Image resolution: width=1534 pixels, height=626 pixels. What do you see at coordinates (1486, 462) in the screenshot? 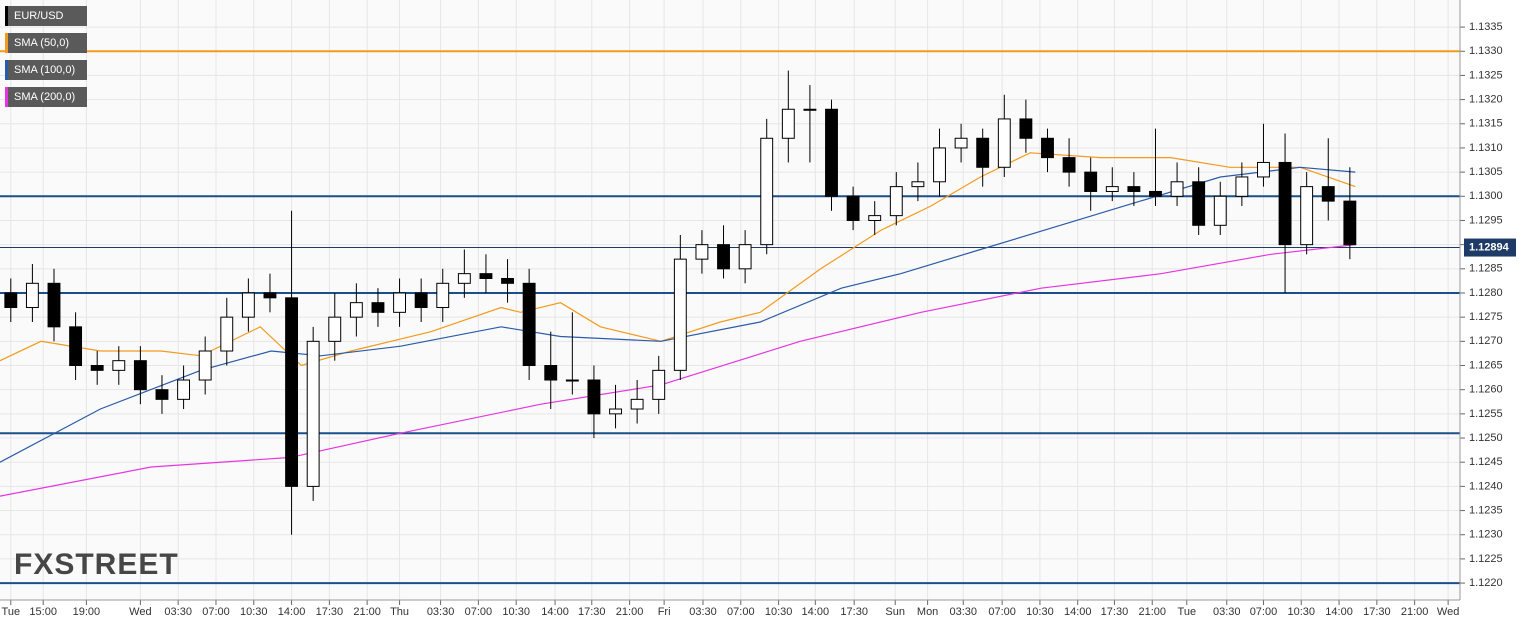
I see `y-tick-label: 1.1245` at bounding box center [1486, 462].